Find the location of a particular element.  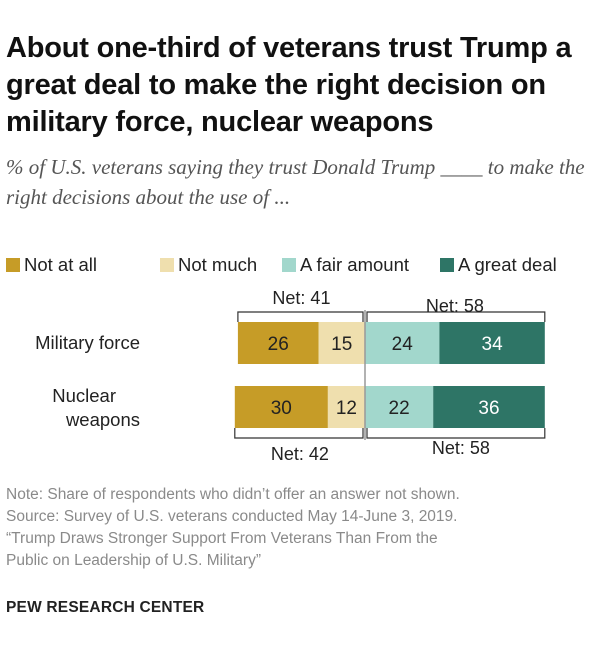

data-label-military-force-not-at-all: 26 is located at coordinates (278, 344).